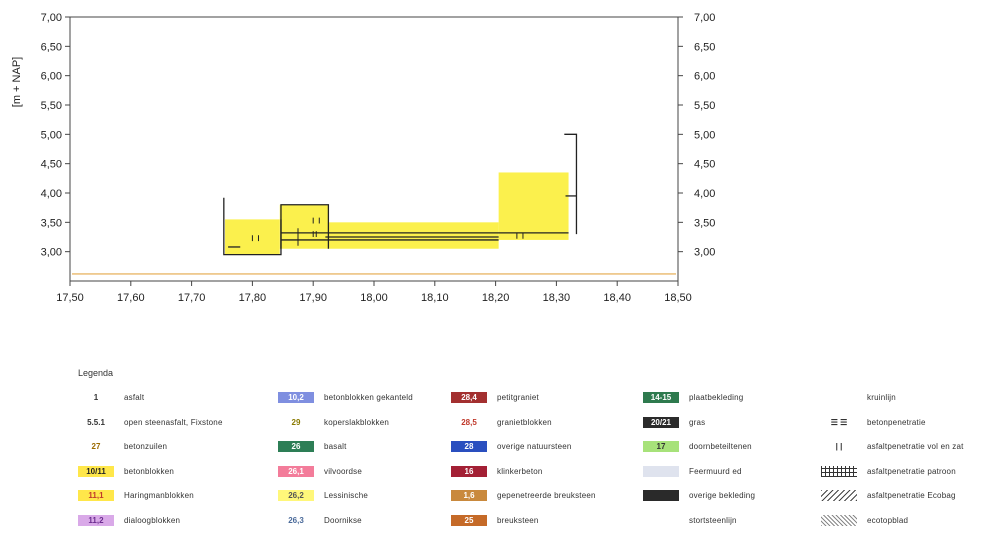  What do you see at coordinates (374, 298) in the screenshot?
I see `x-tick-label: 18,00` at bounding box center [374, 298].